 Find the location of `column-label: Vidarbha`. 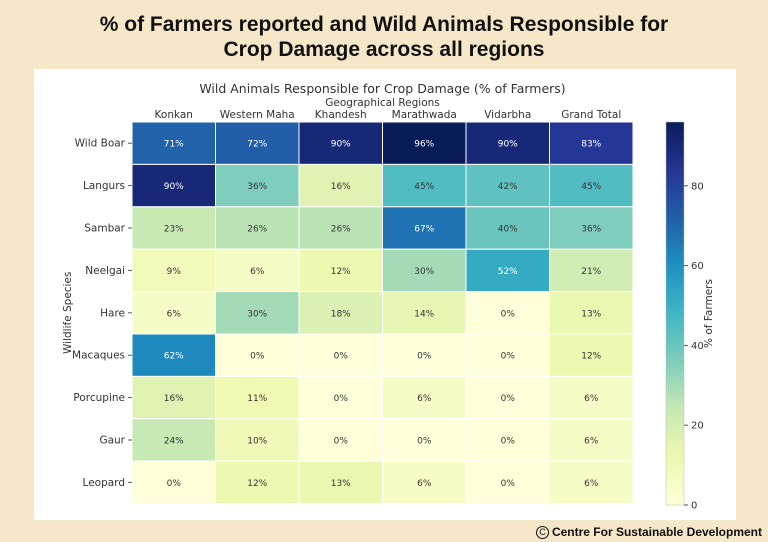

column-label: Vidarbha is located at coordinates (507, 115).